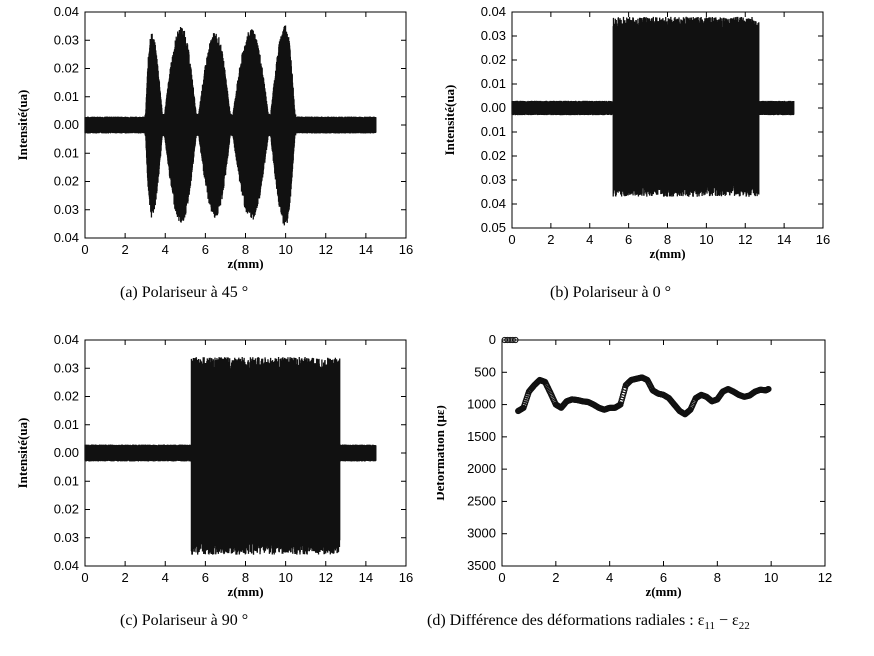 Image resolution: width=874 pixels, height=656 pixels. I want to click on y-tick-label: 500, so click(485, 371).